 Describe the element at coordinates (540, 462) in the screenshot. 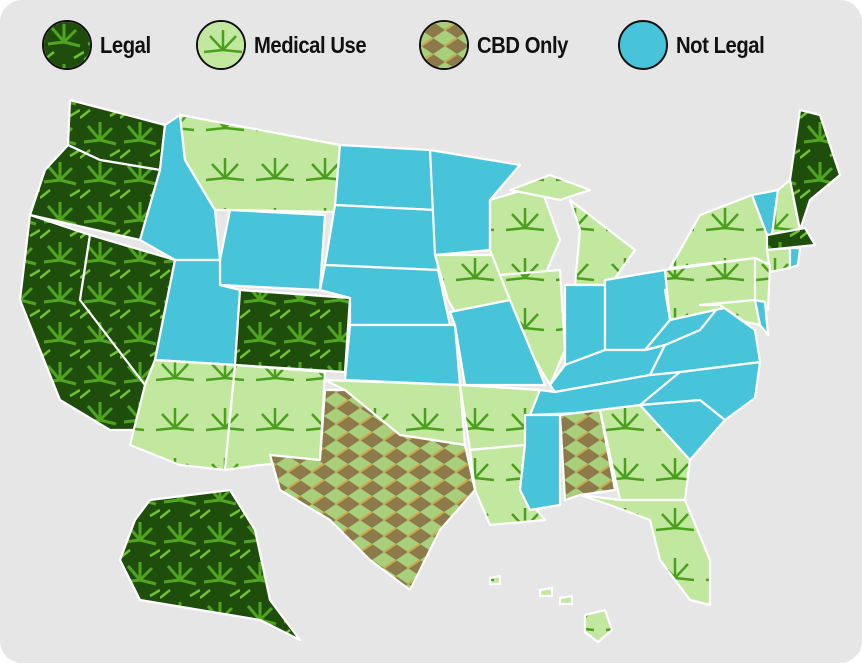

I see `state-ms` at that location.